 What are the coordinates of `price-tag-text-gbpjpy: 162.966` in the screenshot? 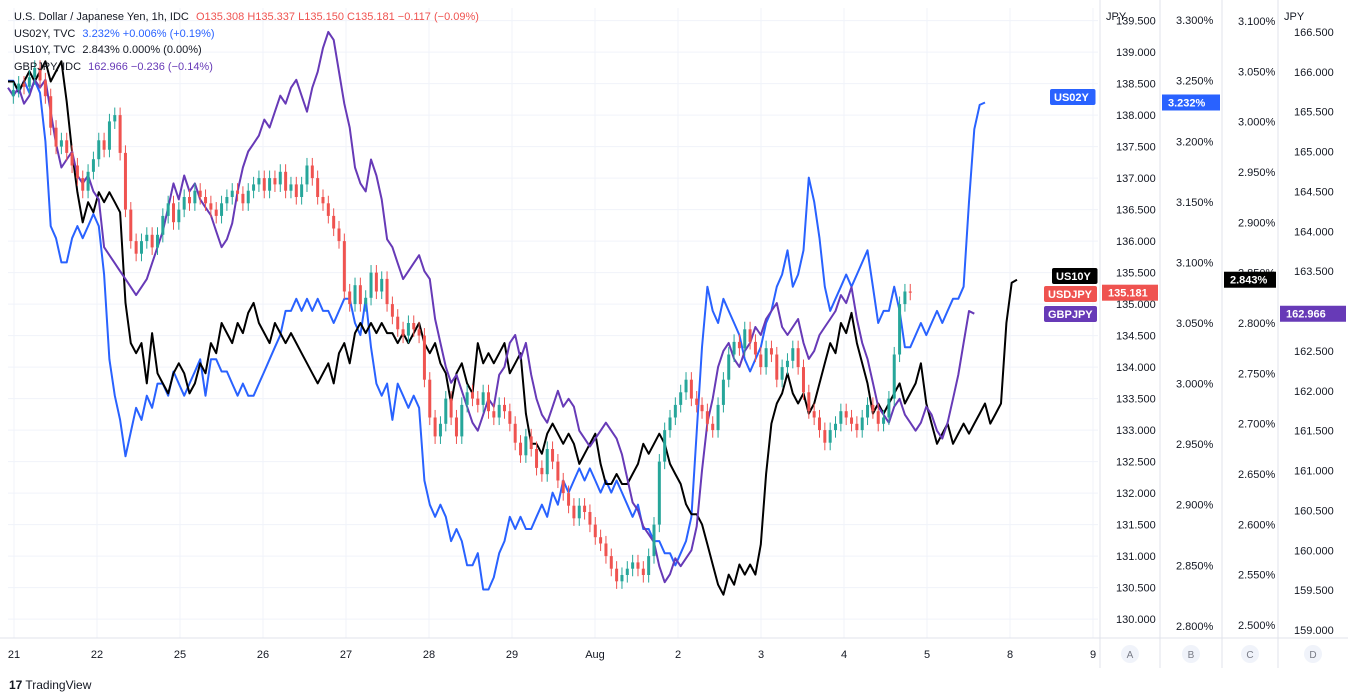 It's located at (1306, 315).